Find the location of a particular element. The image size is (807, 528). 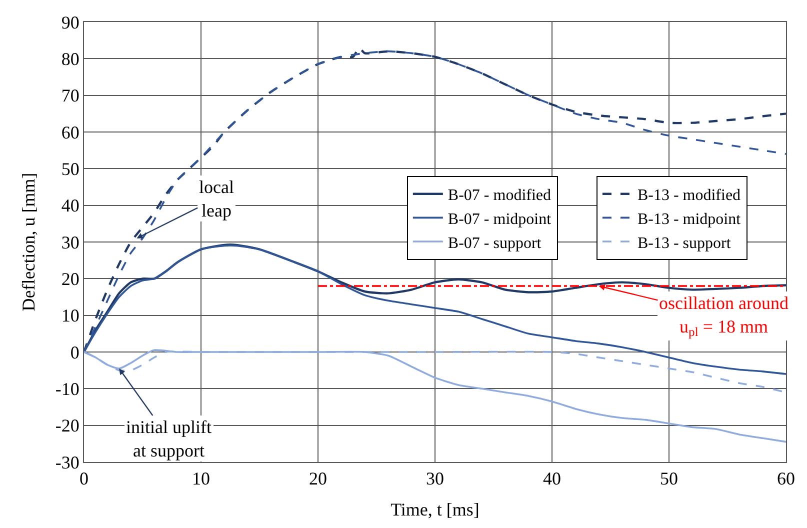

x-tick-label: 50 is located at coordinates (669, 478).